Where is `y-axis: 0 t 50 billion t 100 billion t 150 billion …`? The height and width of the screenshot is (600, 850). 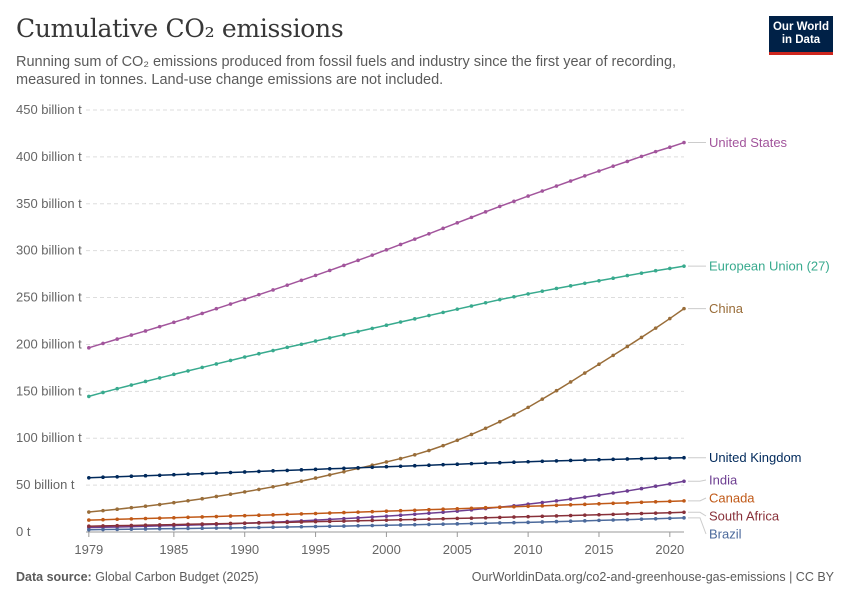
y-axis: 0 t 50 billion t 100 billion t 150 billion … is located at coordinates (49, 320).